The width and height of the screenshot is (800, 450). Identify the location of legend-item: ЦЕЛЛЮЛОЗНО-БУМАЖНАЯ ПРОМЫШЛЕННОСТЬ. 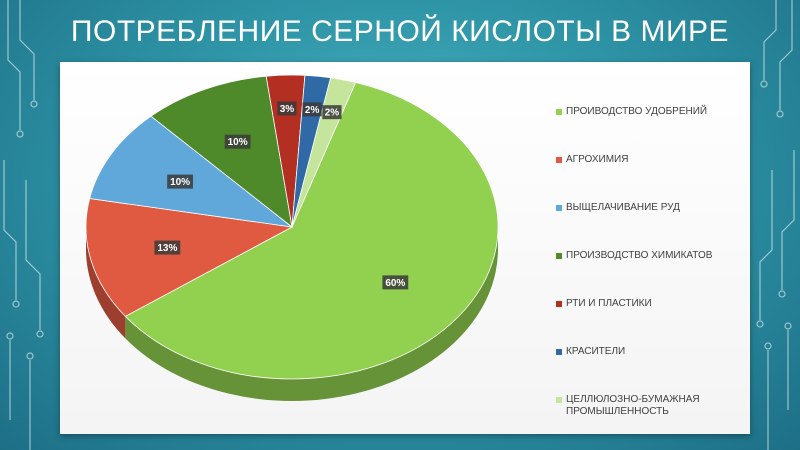
(651, 406).